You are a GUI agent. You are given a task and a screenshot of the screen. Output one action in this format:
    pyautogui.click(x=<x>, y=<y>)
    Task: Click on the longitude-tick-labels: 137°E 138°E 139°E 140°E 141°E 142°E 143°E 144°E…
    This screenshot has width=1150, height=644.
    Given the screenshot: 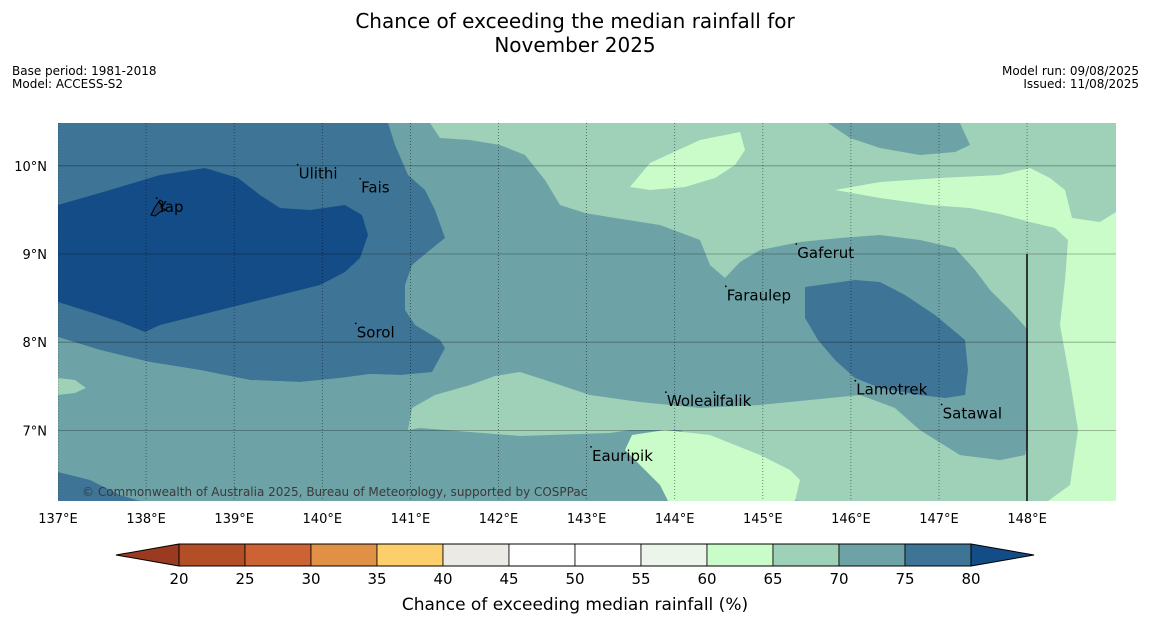 What is the action you would take?
    pyautogui.click(x=542, y=519)
    